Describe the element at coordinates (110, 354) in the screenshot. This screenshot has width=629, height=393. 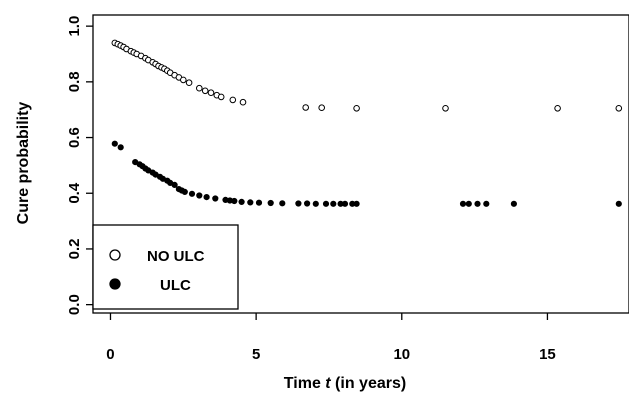
I see `x-tick-label: 0` at that location.